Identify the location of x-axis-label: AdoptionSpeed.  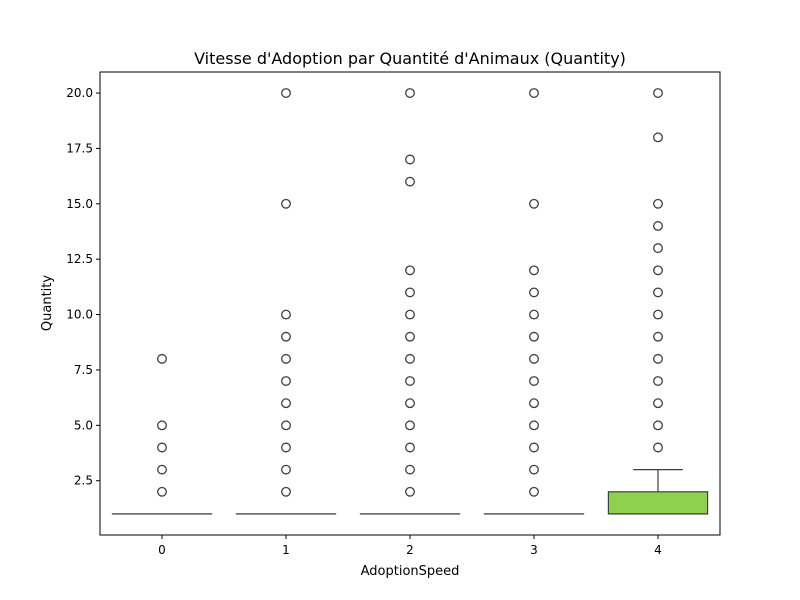
(410, 571).